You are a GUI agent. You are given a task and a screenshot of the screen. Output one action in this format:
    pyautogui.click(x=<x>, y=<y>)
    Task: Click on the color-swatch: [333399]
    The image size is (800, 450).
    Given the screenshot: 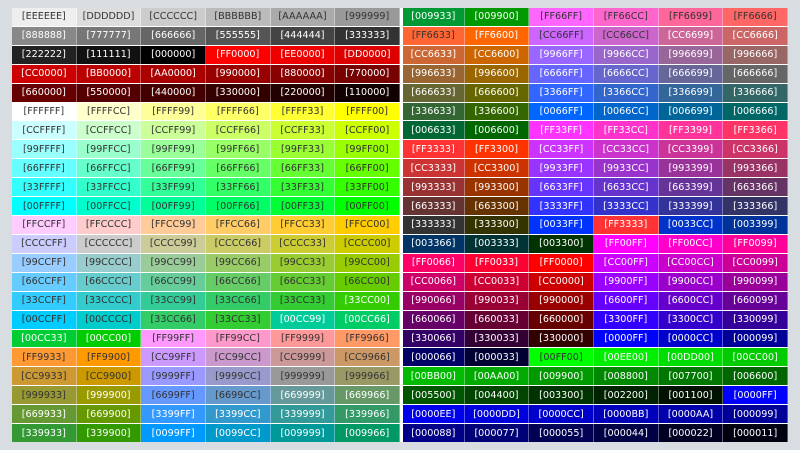 What is the action you would take?
    pyautogui.click(x=691, y=206)
    